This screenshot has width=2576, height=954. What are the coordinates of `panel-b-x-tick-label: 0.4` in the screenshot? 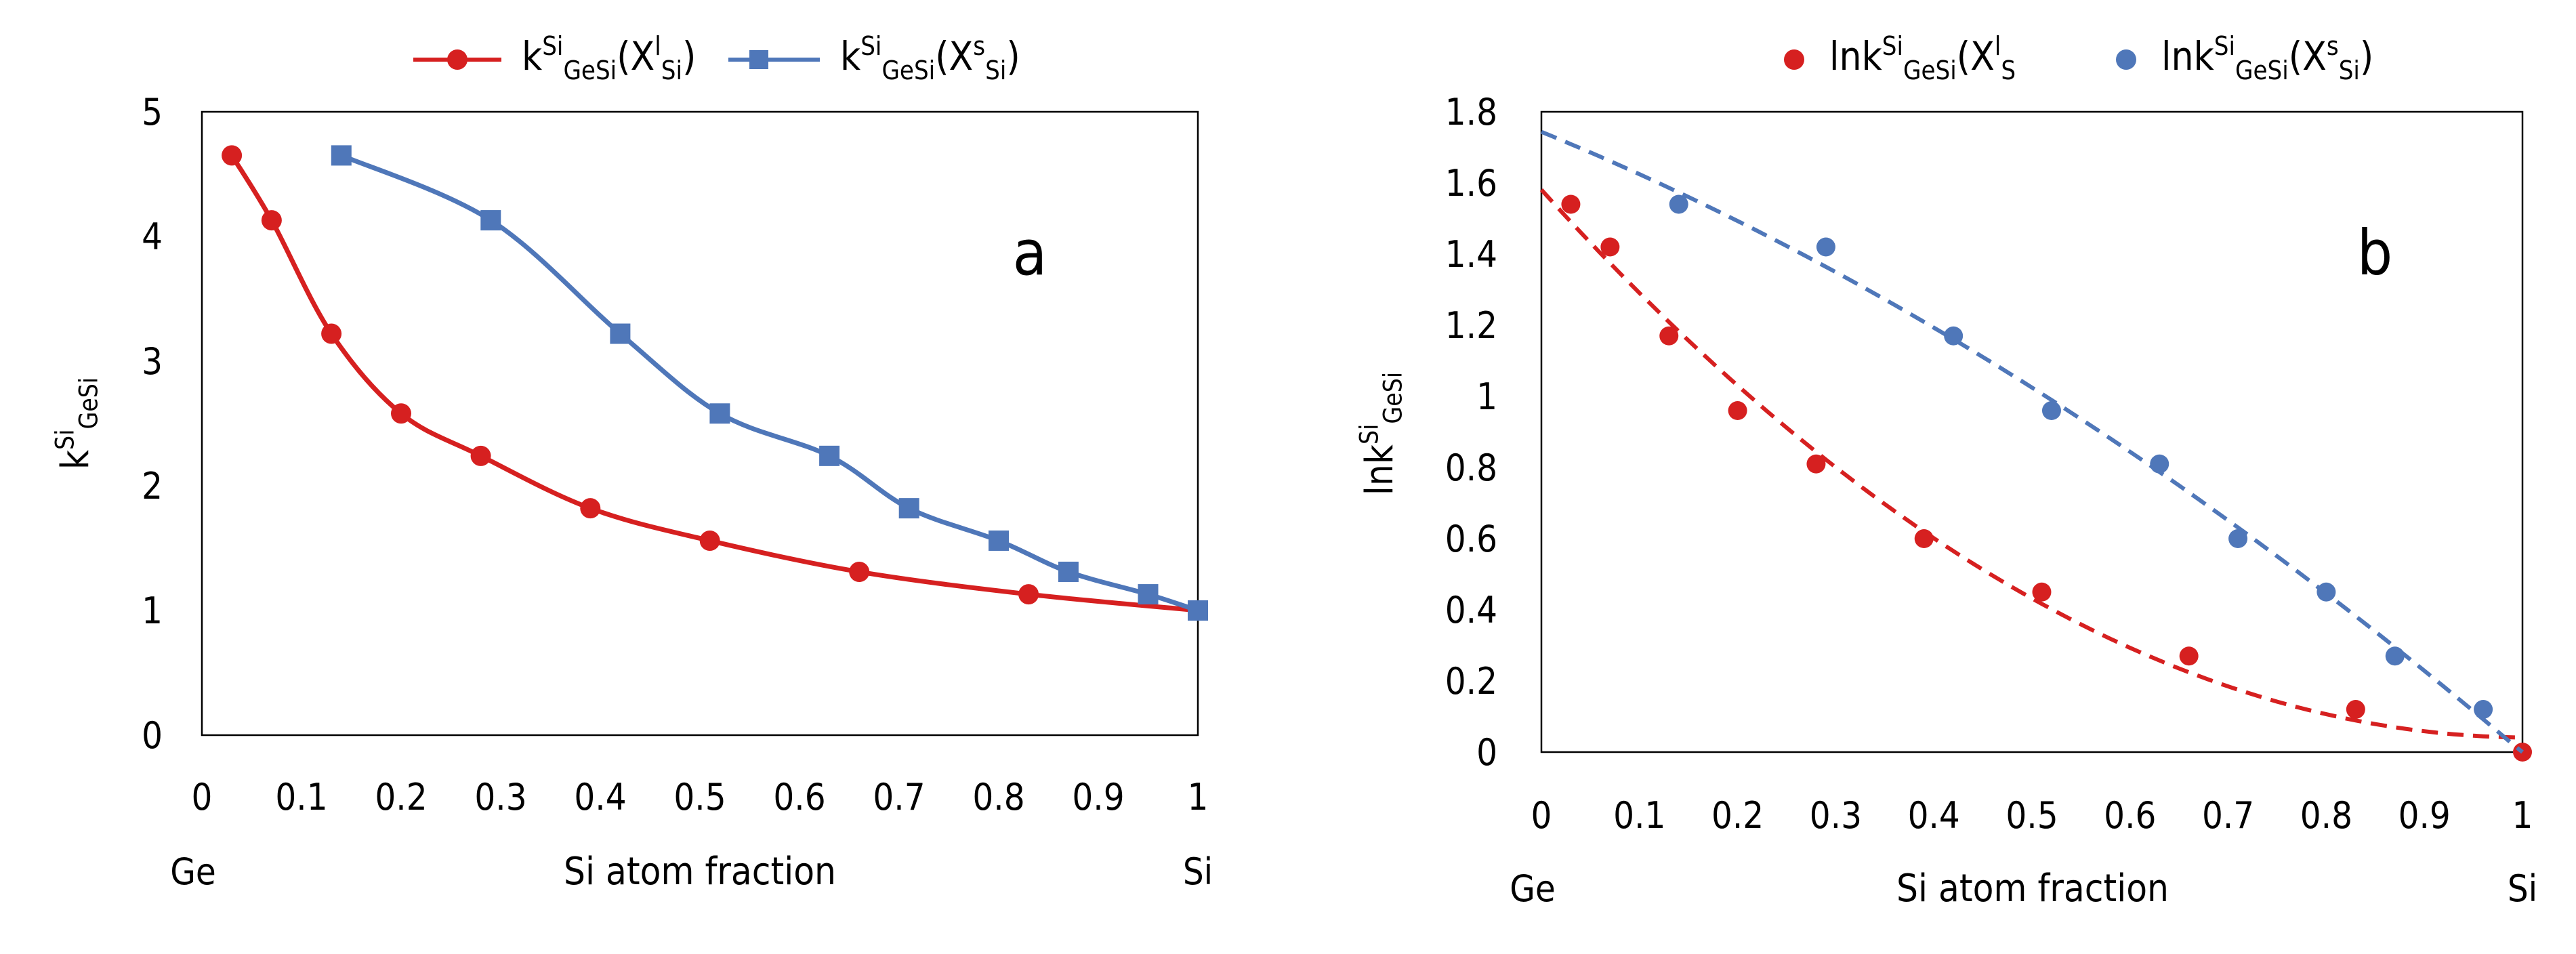 It's located at (1934, 815).